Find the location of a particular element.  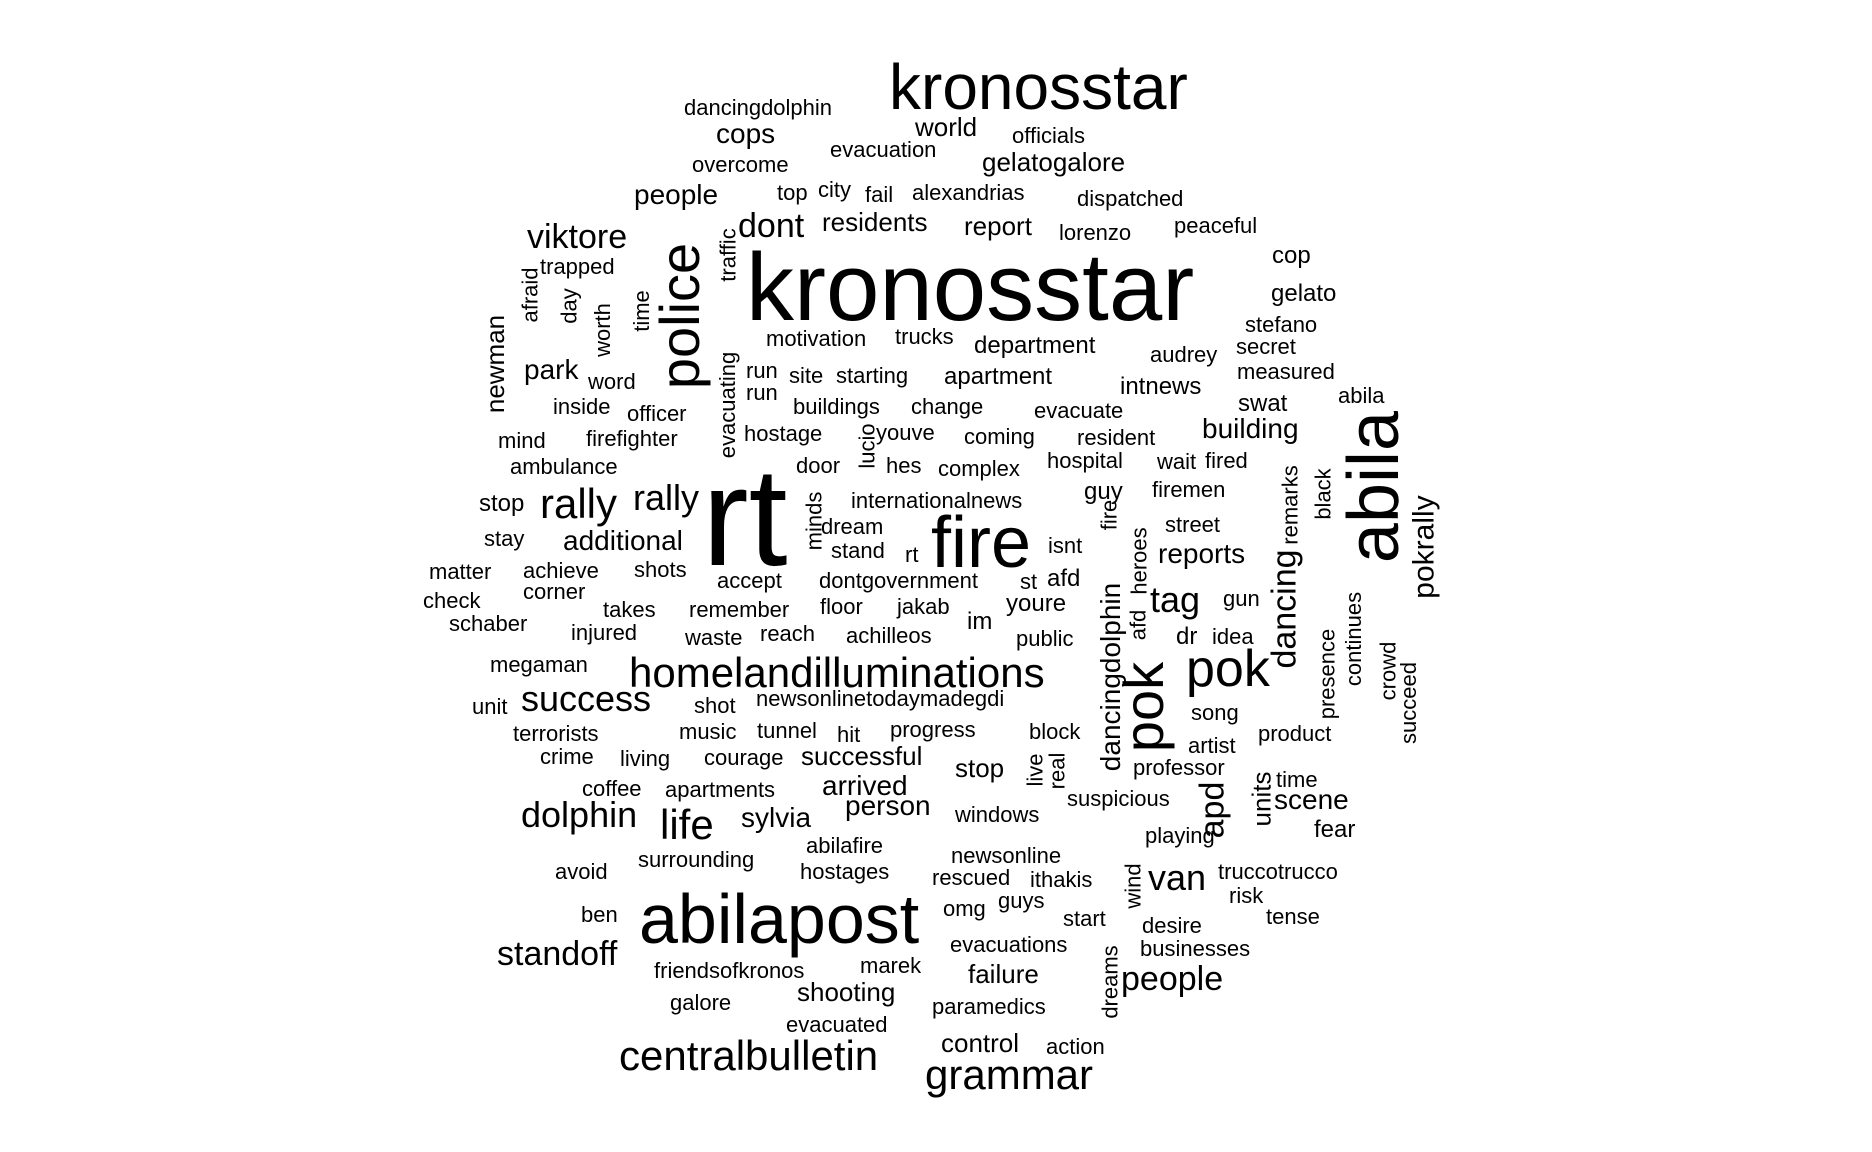

word-cloud-word: lorenzo is located at coordinates (1095, 232).